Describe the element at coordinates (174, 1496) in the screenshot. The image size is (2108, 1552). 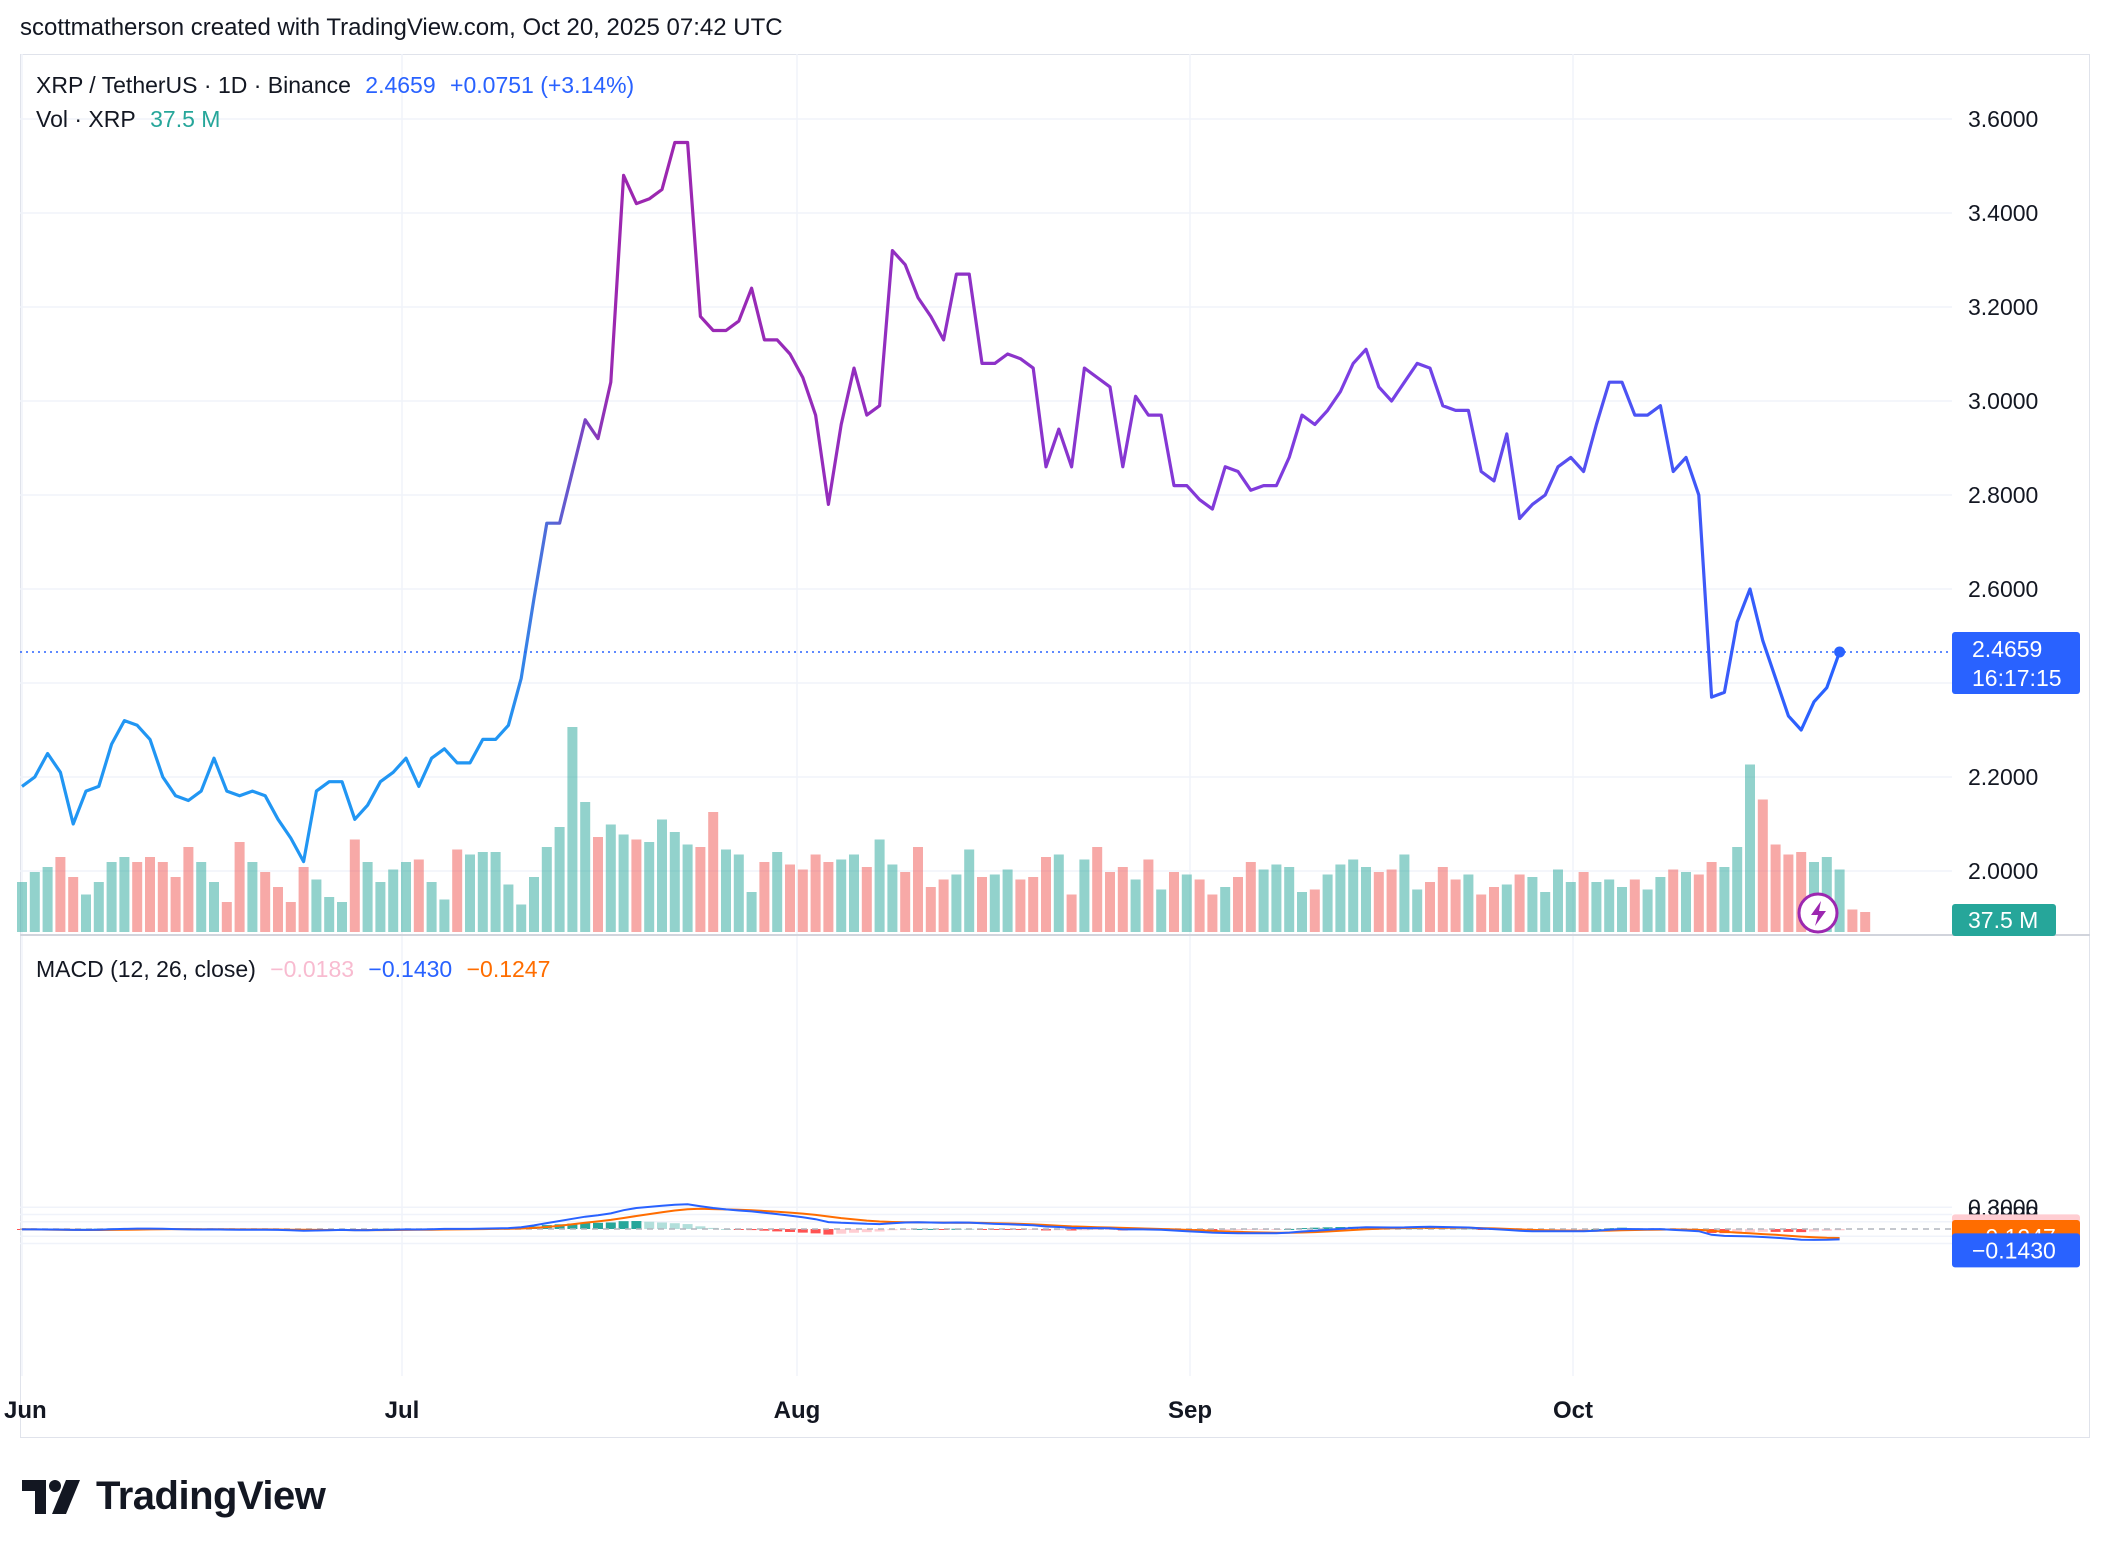
I see `tradingview-logo: TradingView` at that location.